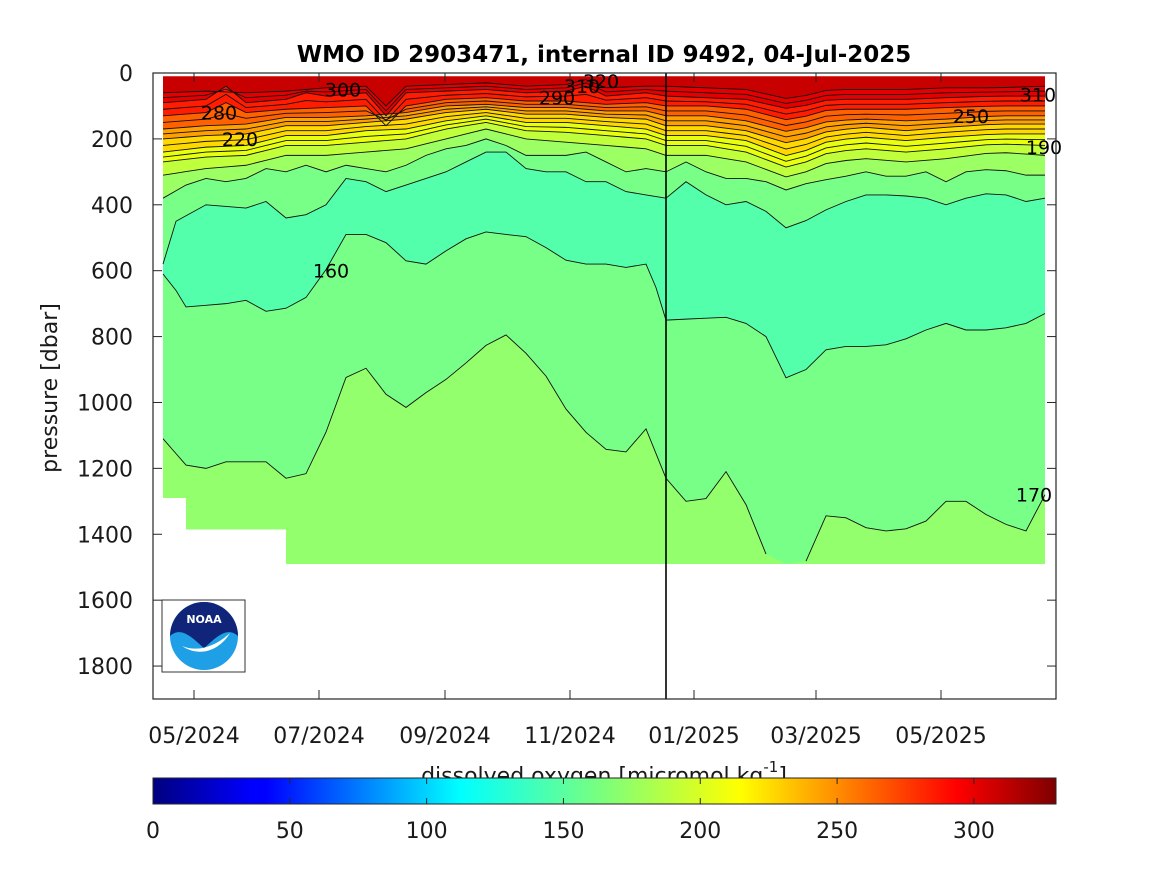  What do you see at coordinates (1034, 496) in the screenshot?
I see `contour-label: 170` at bounding box center [1034, 496].